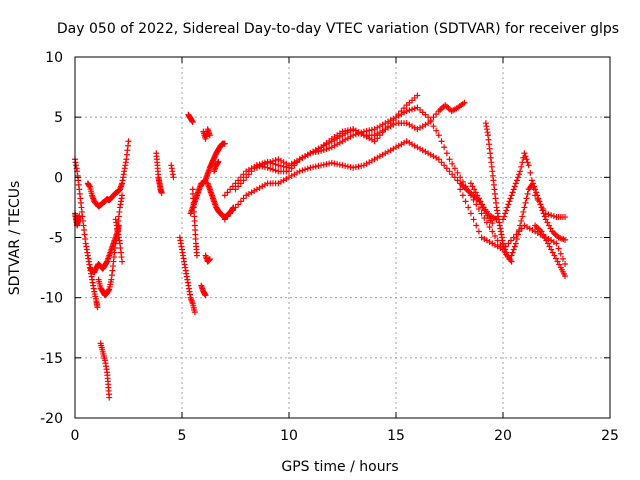 Image resolution: width=640 pixels, height=480 pixels. What do you see at coordinates (75, 436) in the screenshot?
I see `x-tick-label: 0` at bounding box center [75, 436].